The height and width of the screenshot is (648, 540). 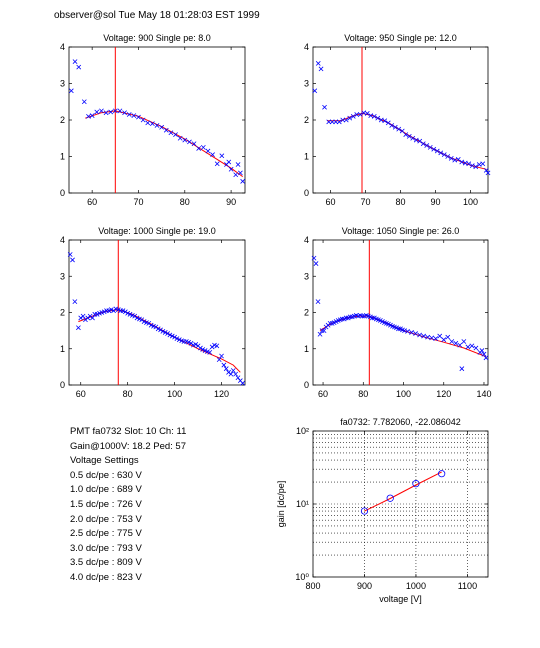 What do you see at coordinates (403, 491) in the screenshot?
I see `fit-curve` at bounding box center [403, 491].